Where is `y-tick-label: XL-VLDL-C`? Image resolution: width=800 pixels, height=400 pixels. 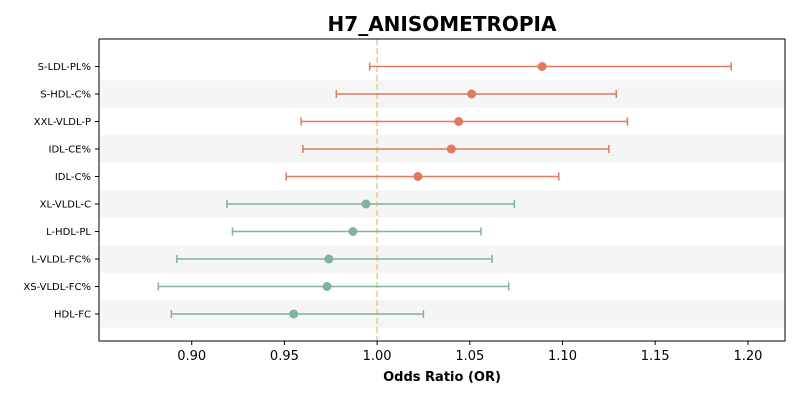
y-tick-label: XL-VLDL-C is located at coordinates (65, 205).